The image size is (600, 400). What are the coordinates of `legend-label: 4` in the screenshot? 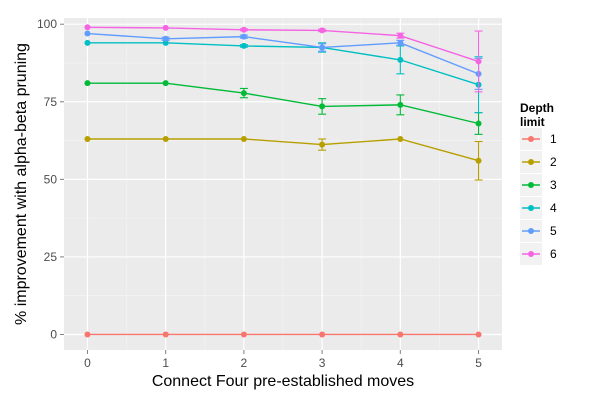 It's located at (553, 208).